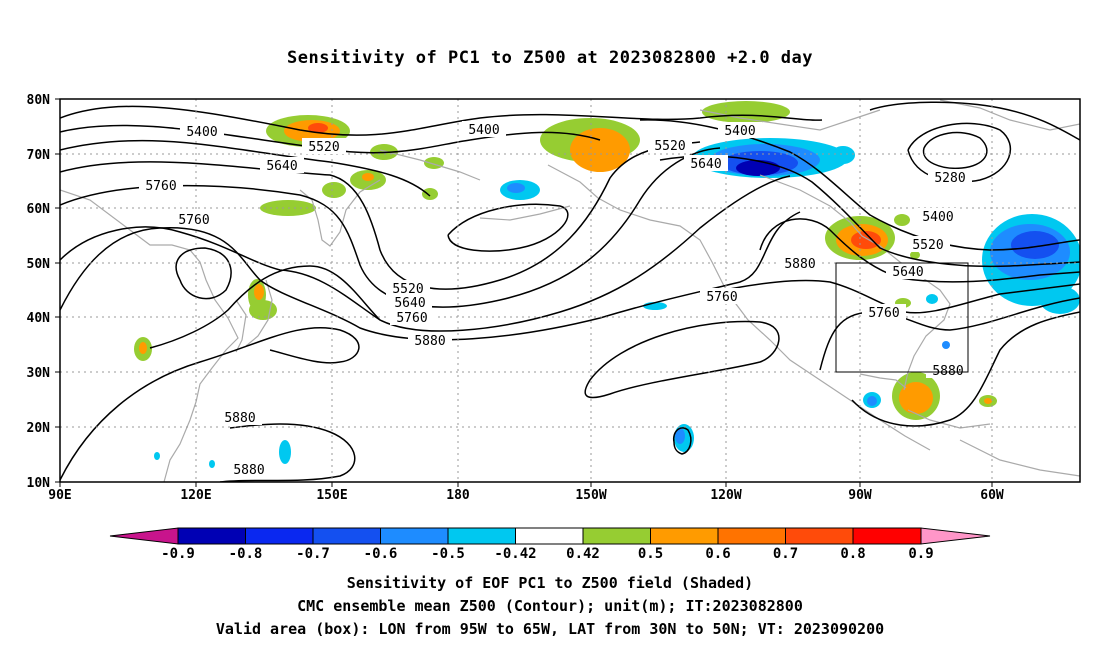 The height and width of the screenshot is (650, 1100). What do you see at coordinates (39, 209) in the screenshot?
I see `lat-label: 60N` at bounding box center [39, 209].